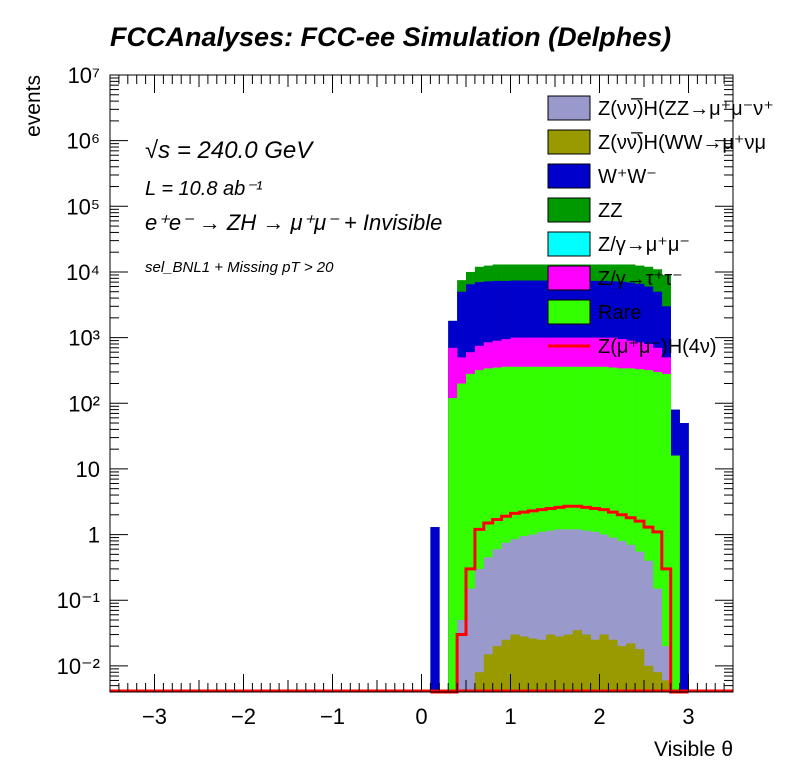 The image size is (796, 772). What do you see at coordinates (610, 211) in the screenshot?
I see `legend-label: ZZ` at bounding box center [610, 211].